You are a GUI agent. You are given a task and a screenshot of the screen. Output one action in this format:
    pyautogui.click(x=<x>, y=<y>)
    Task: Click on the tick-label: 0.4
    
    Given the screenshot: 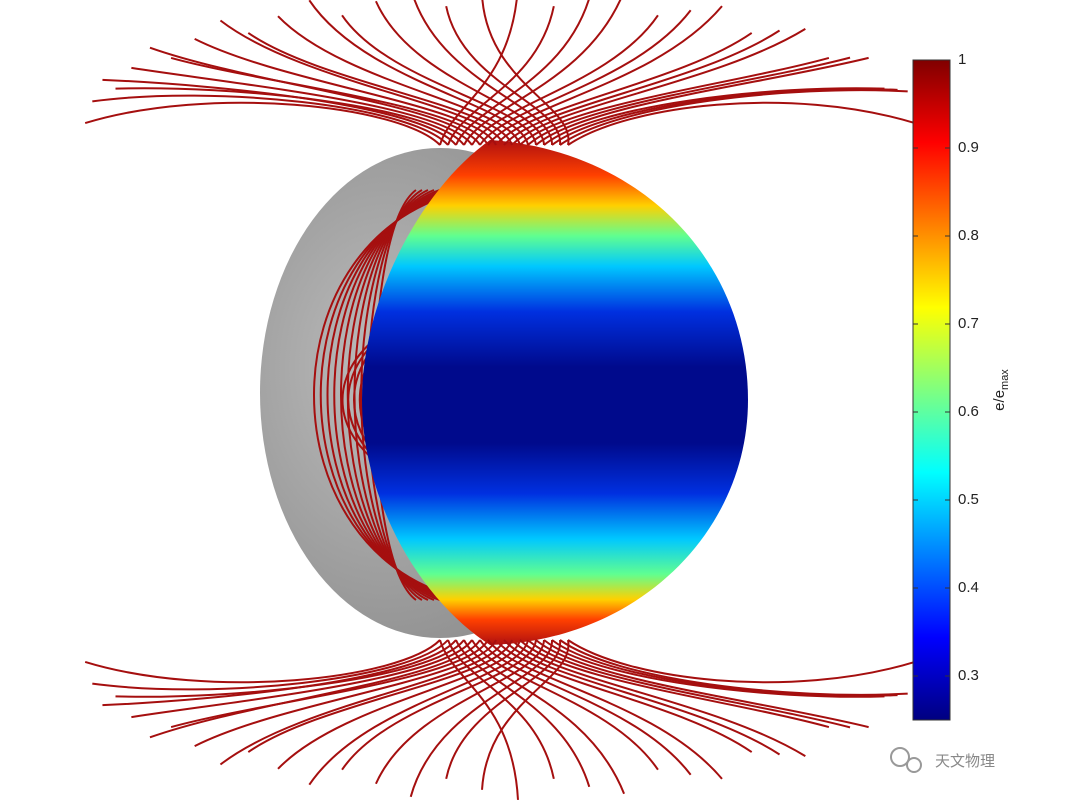 What is the action you would take?
    pyautogui.click(x=968, y=587)
    